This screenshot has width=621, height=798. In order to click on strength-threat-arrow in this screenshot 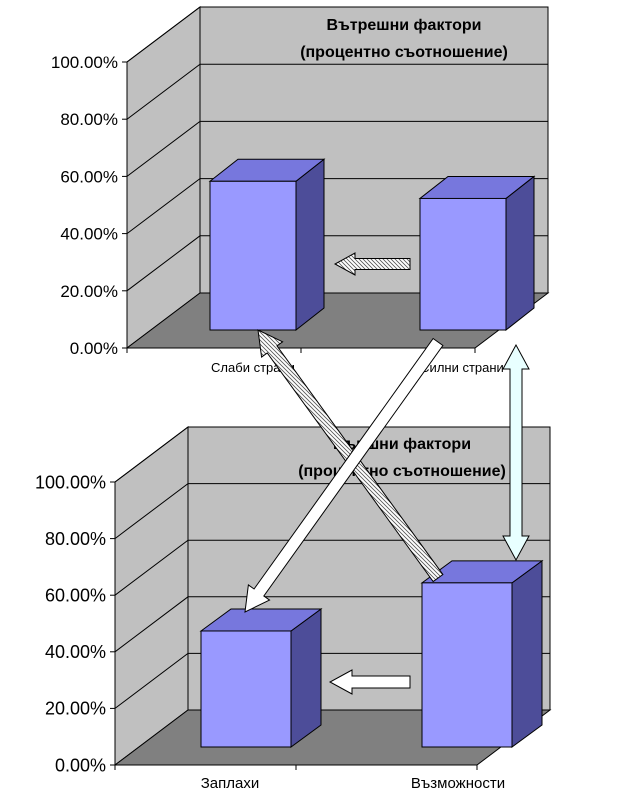, I will do `click(344, 475)`.